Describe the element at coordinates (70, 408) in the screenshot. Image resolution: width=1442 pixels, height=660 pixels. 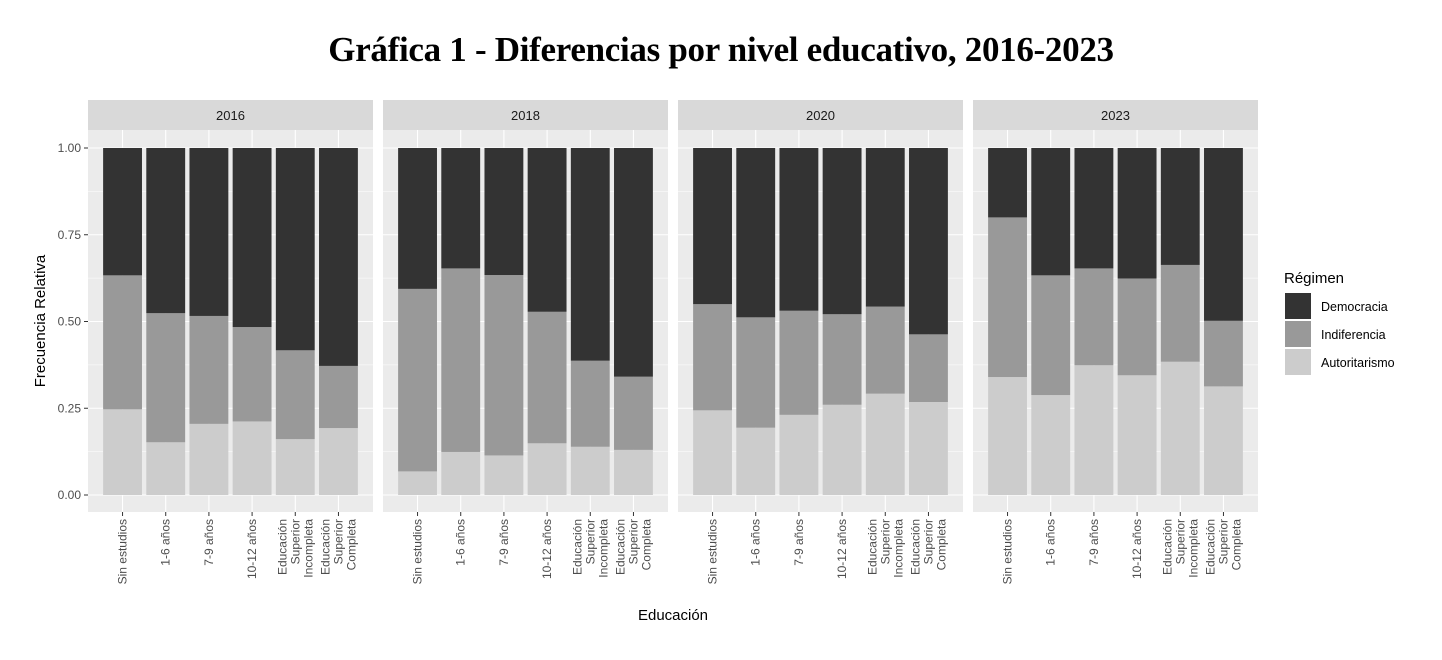
I see `y-tick-label: 0.25` at that location.